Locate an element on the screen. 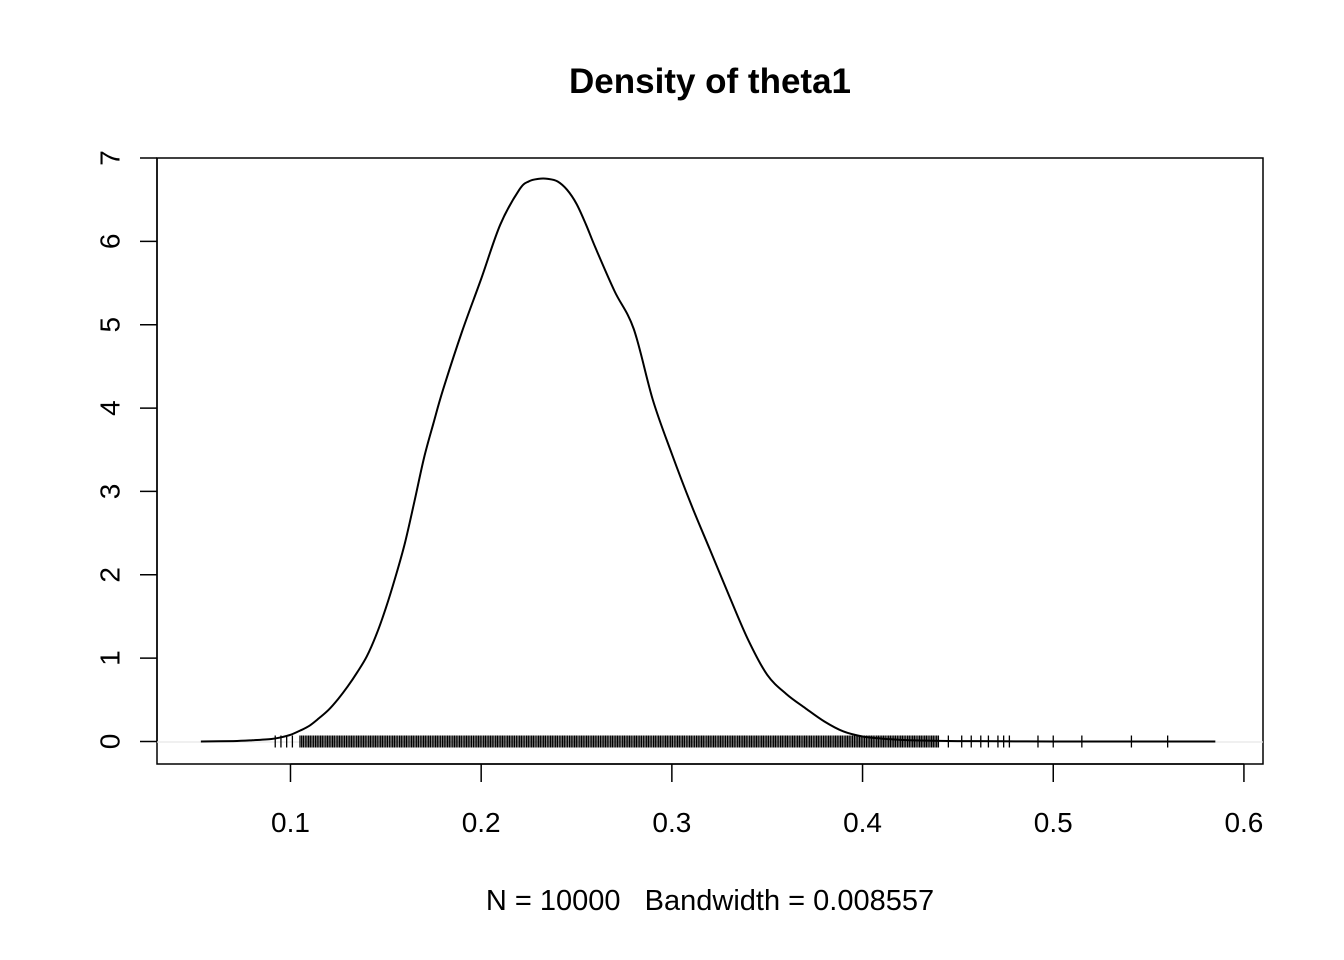 This screenshot has width=1344, height=960. rug-ticks-dense is located at coordinates (619, 741).